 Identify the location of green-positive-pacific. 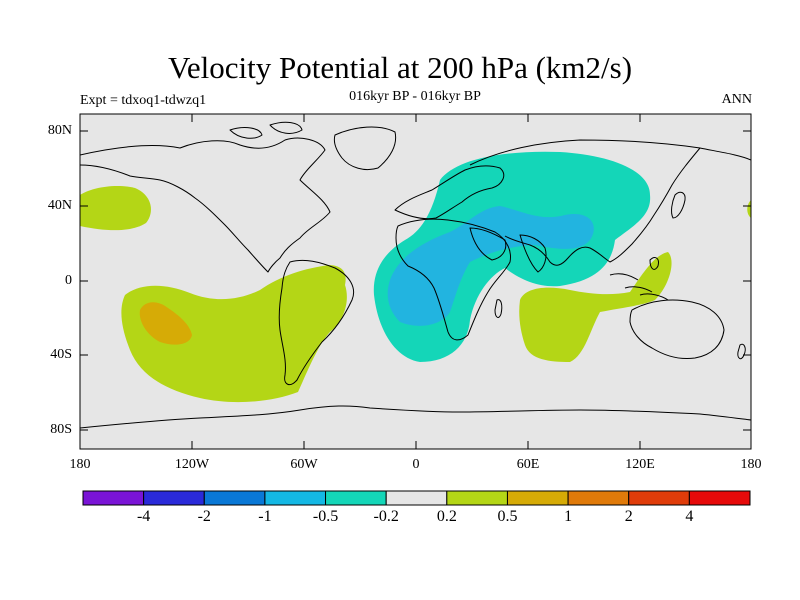
(234, 334).